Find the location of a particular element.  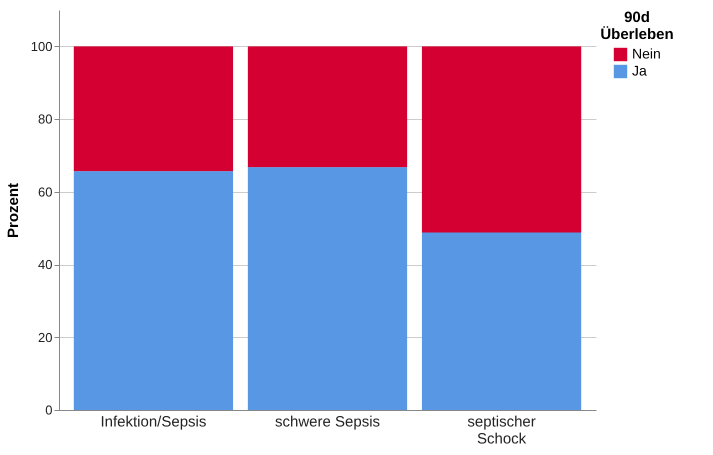

y-tick-label: 80 is located at coordinates (45, 119).